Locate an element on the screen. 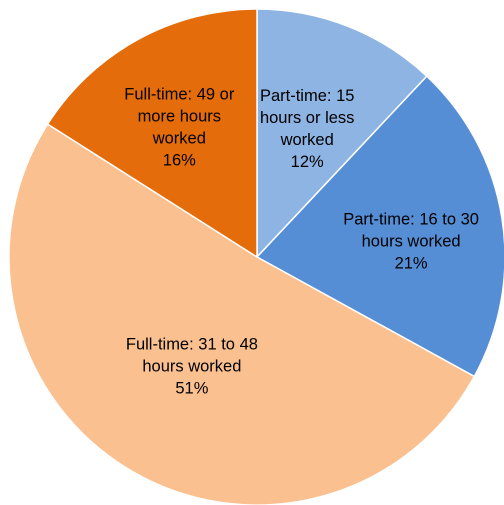 The width and height of the screenshot is (504, 505). slice-category-label: Full-time: 31 to 48 is located at coordinates (192, 345).